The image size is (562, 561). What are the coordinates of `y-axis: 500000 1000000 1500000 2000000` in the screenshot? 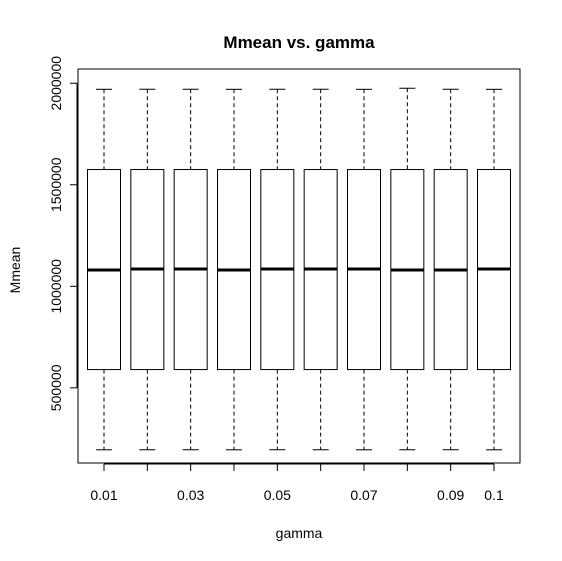 It's located at (63, 233).